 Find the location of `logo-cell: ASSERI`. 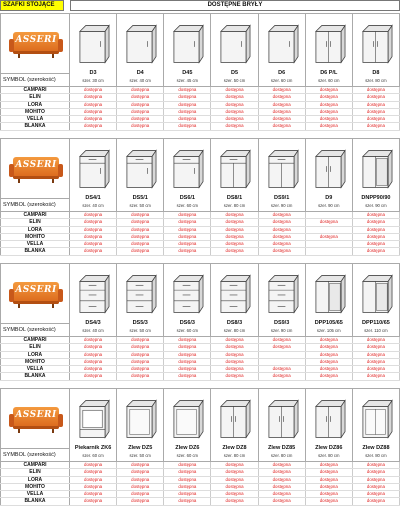

logo-cell: ASSERI is located at coordinates (35, 293).